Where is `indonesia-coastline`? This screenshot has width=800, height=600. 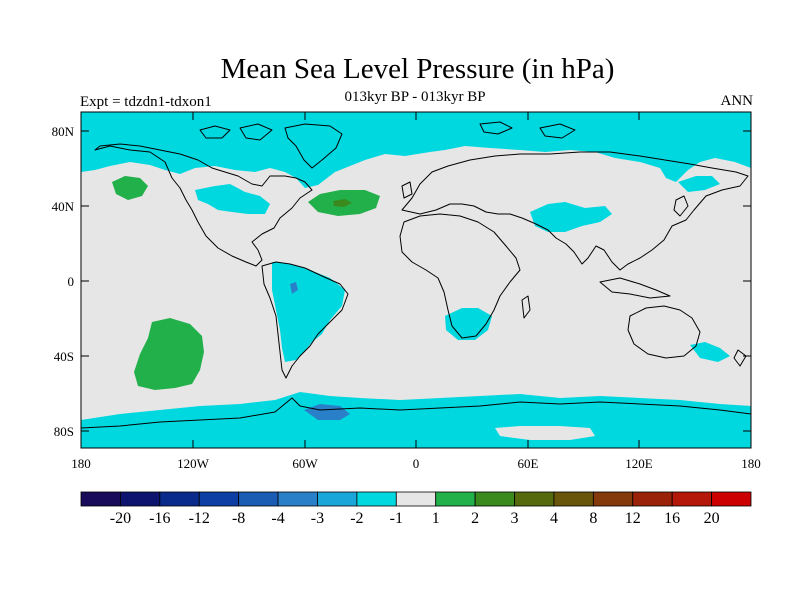
indonesia-coastline is located at coordinates (635, 288).